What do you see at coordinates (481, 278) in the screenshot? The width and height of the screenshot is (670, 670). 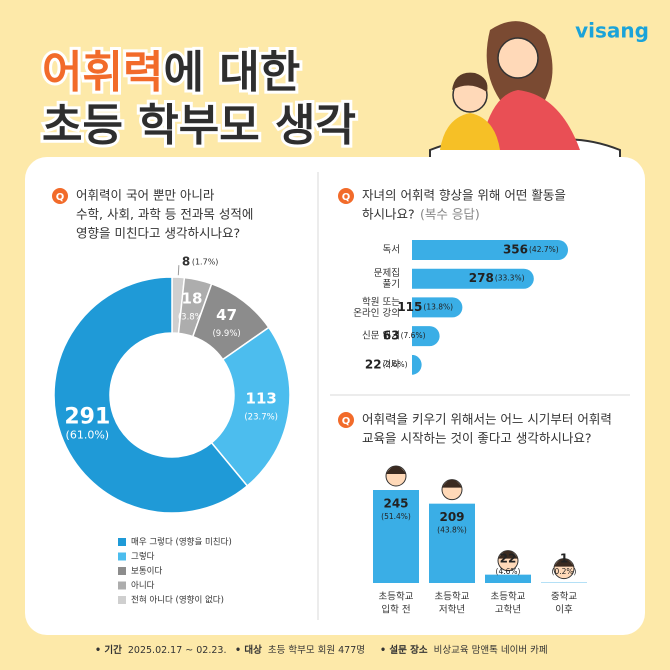 I see `value-label: 278` at bounding box center [481, 278].